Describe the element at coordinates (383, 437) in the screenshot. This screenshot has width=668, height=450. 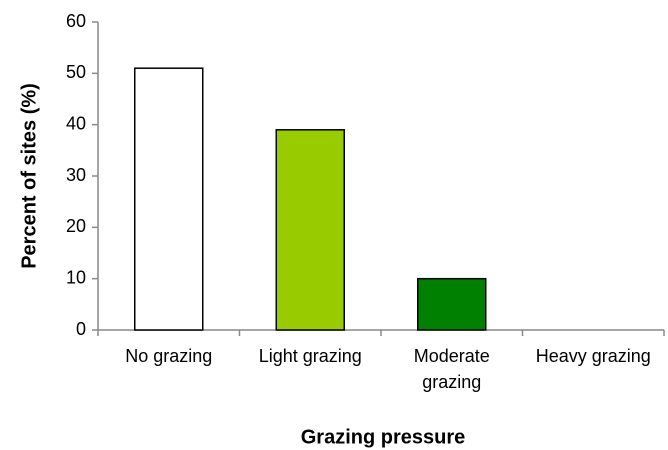
I see `x-axis-title: Grazing pressure` at that location.